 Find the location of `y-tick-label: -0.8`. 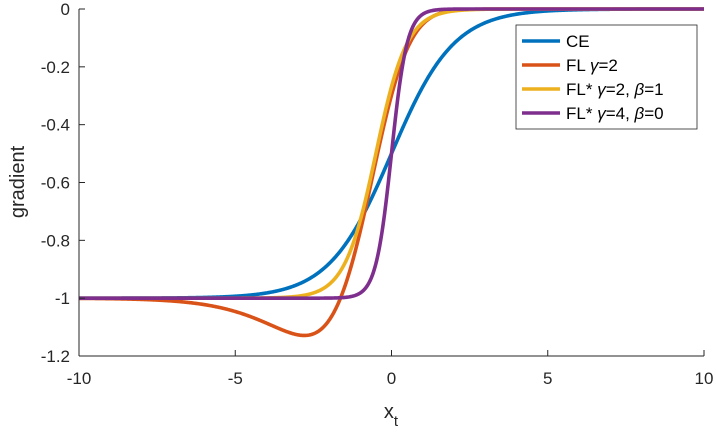

y-tick-label: -0.8 is located at coordinates (55, 240).